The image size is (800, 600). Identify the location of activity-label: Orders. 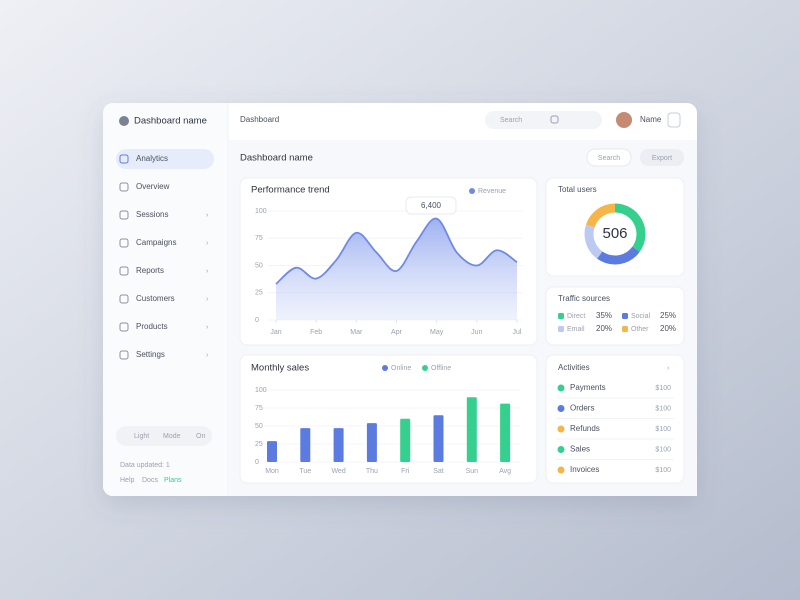
(582, 408).